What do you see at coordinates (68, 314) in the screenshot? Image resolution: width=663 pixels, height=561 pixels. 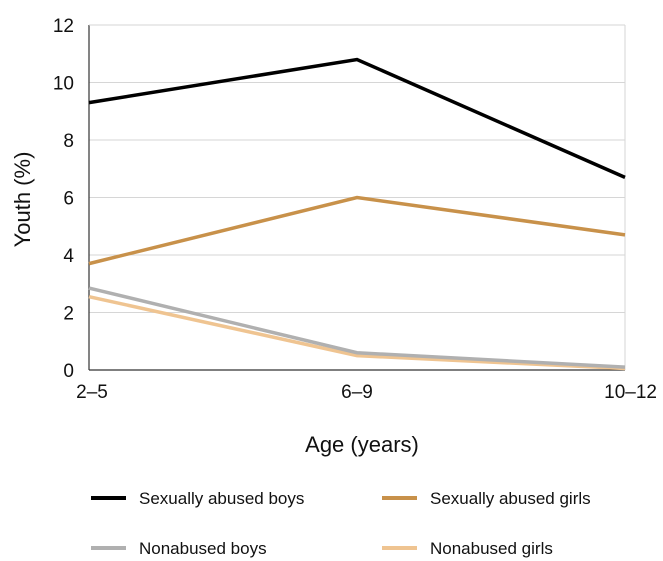 I see `y-tick-label: 2` at bounding box center [68, 314].